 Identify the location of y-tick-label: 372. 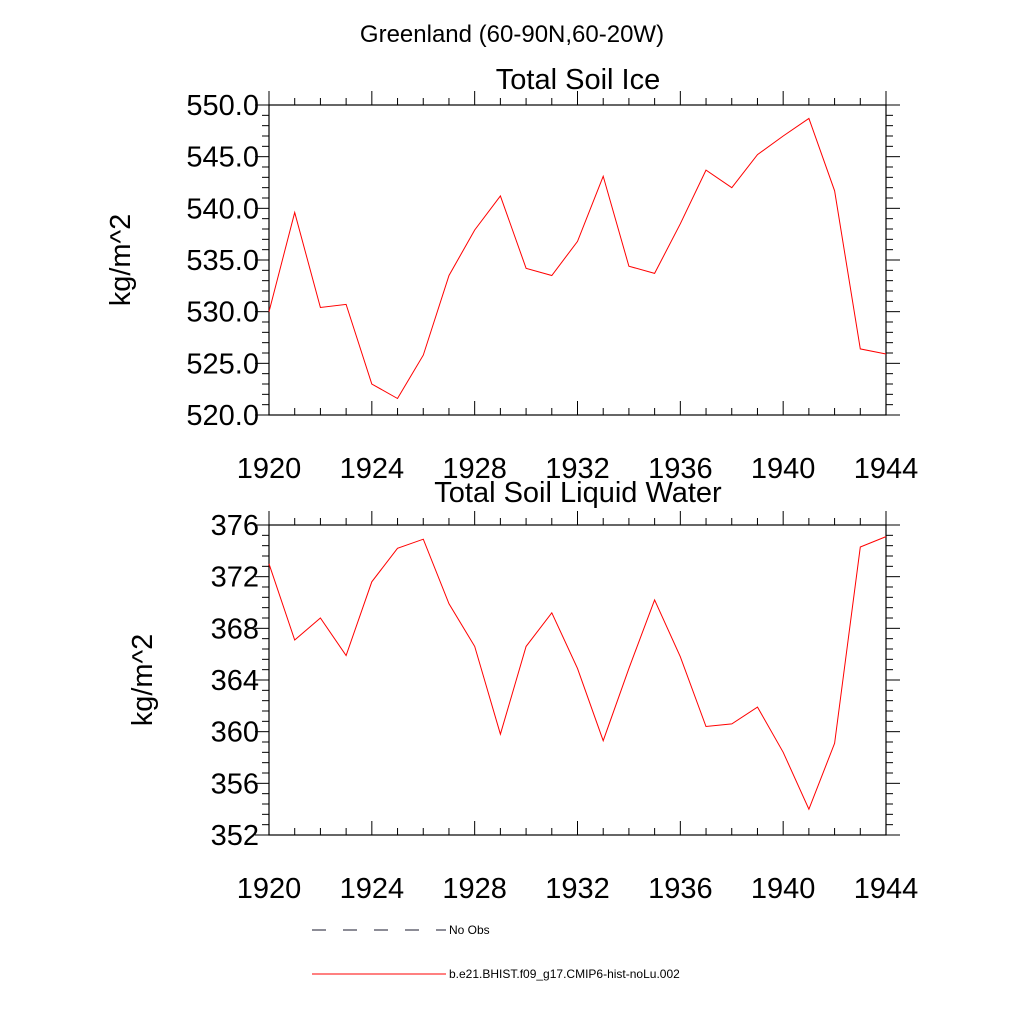
(235, 578).